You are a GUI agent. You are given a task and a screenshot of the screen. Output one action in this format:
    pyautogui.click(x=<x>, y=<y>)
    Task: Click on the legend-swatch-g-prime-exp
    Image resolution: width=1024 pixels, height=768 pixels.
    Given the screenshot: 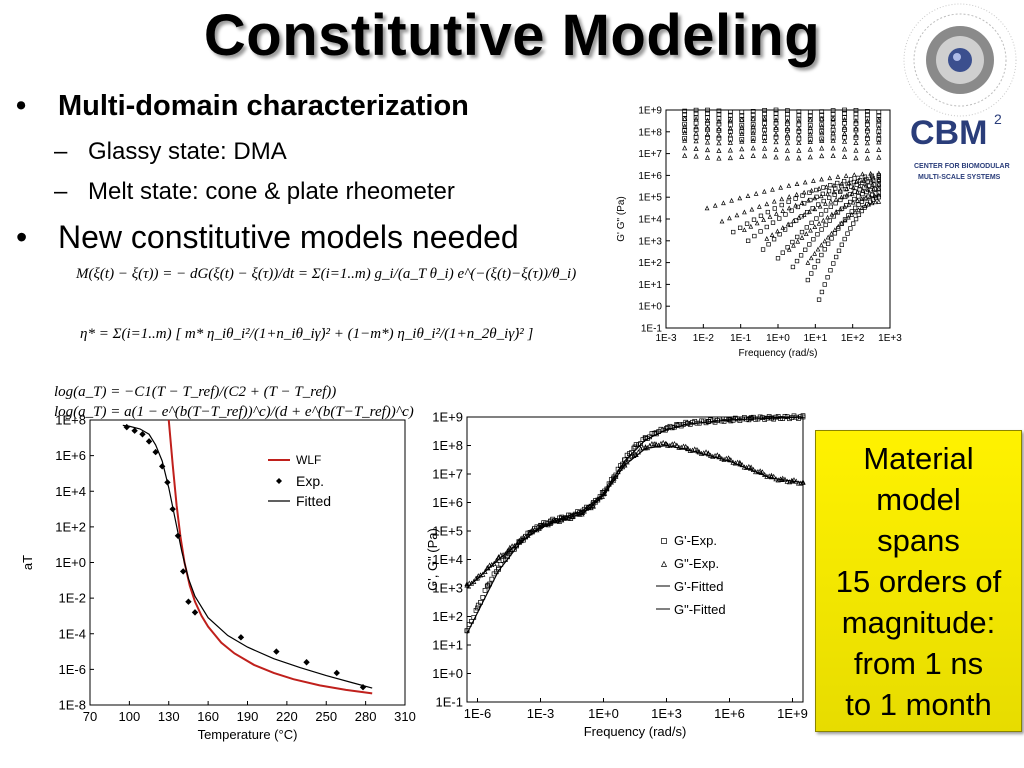 What is the action you would take?
    pyautogui.click(x=664, y=541)
    